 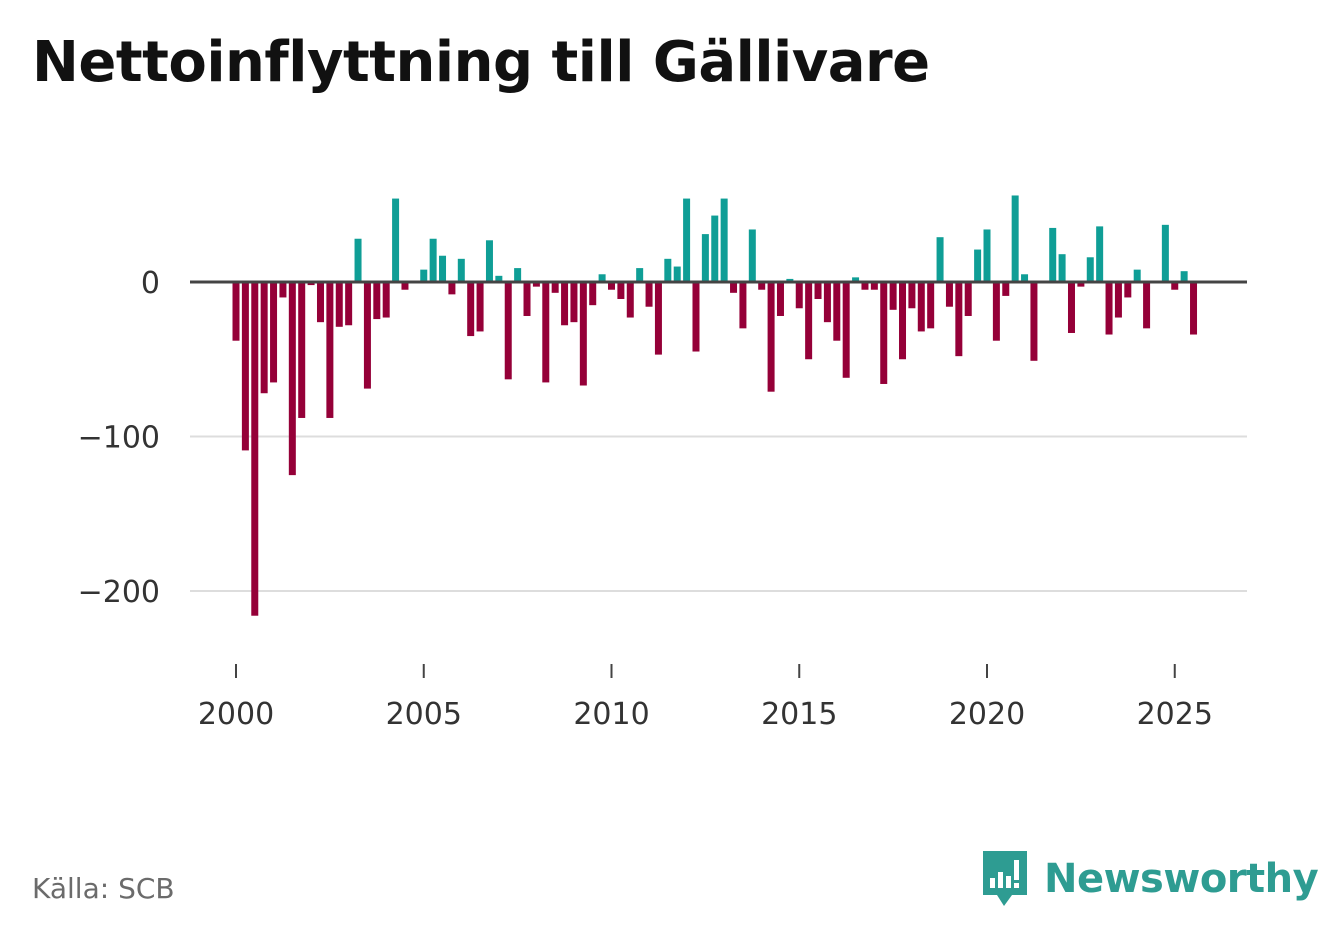 I want to click on y-tick-label: 0, so click(x=150, y=283).